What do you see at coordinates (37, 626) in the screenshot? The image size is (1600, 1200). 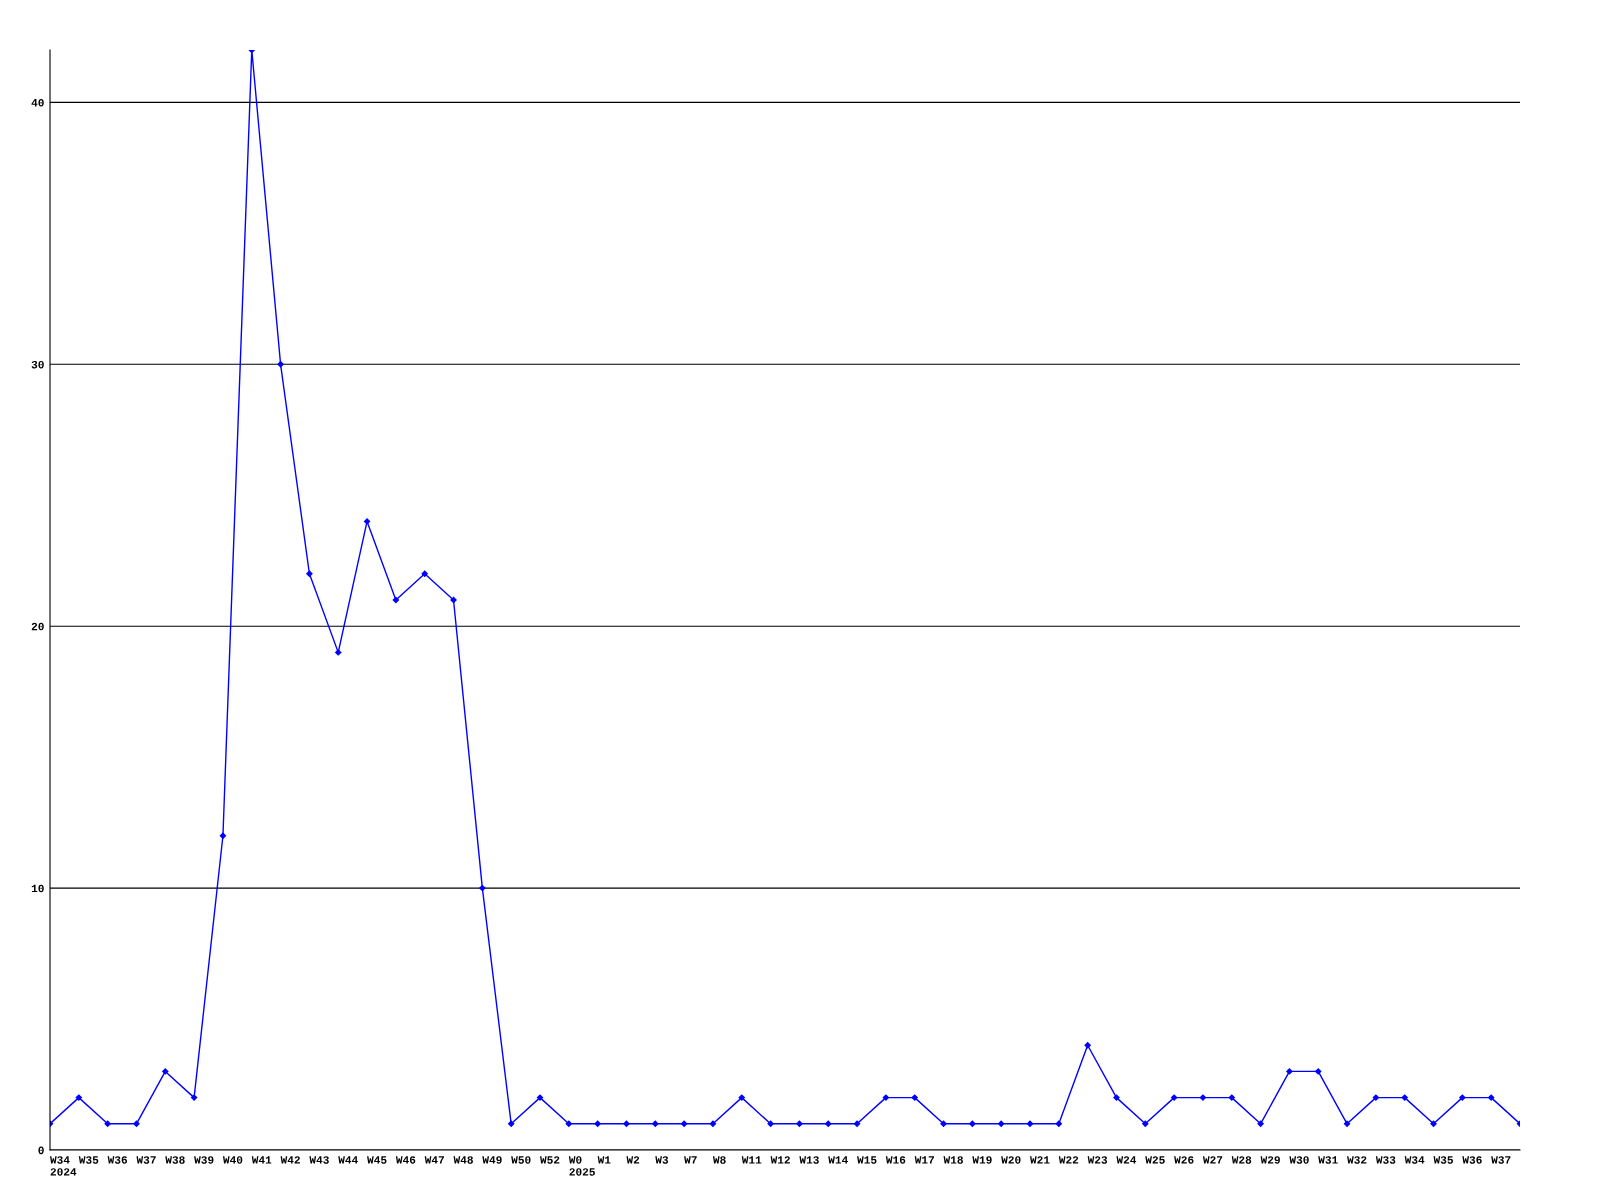 I see `y-tick-label: 20` at bounding box center [37, 626].